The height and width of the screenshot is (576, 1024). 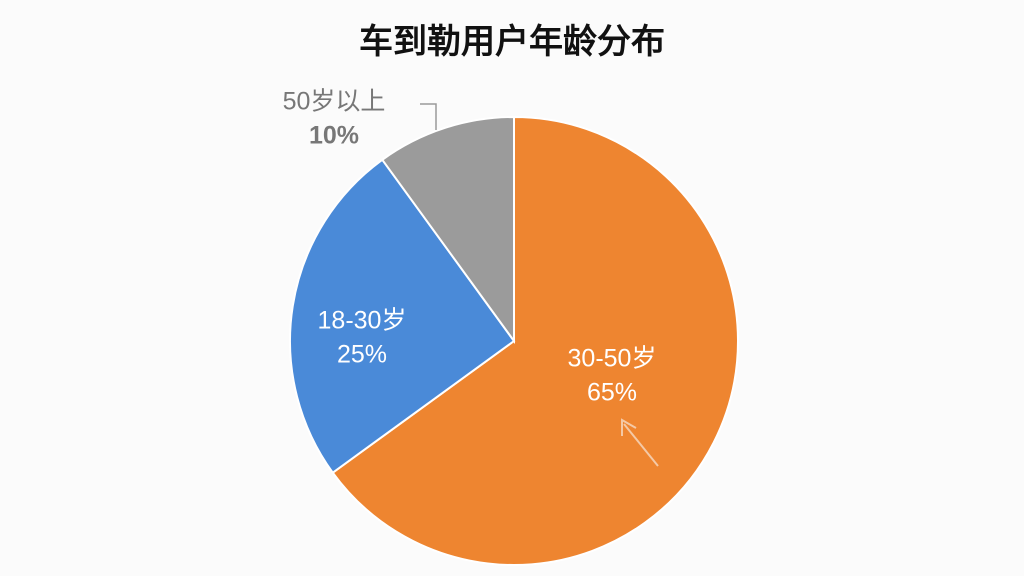 What do you see at coordinates (362, 355) in the screenshot?
I see `slice-value-label: 25%` at bounding box center [362, 355].